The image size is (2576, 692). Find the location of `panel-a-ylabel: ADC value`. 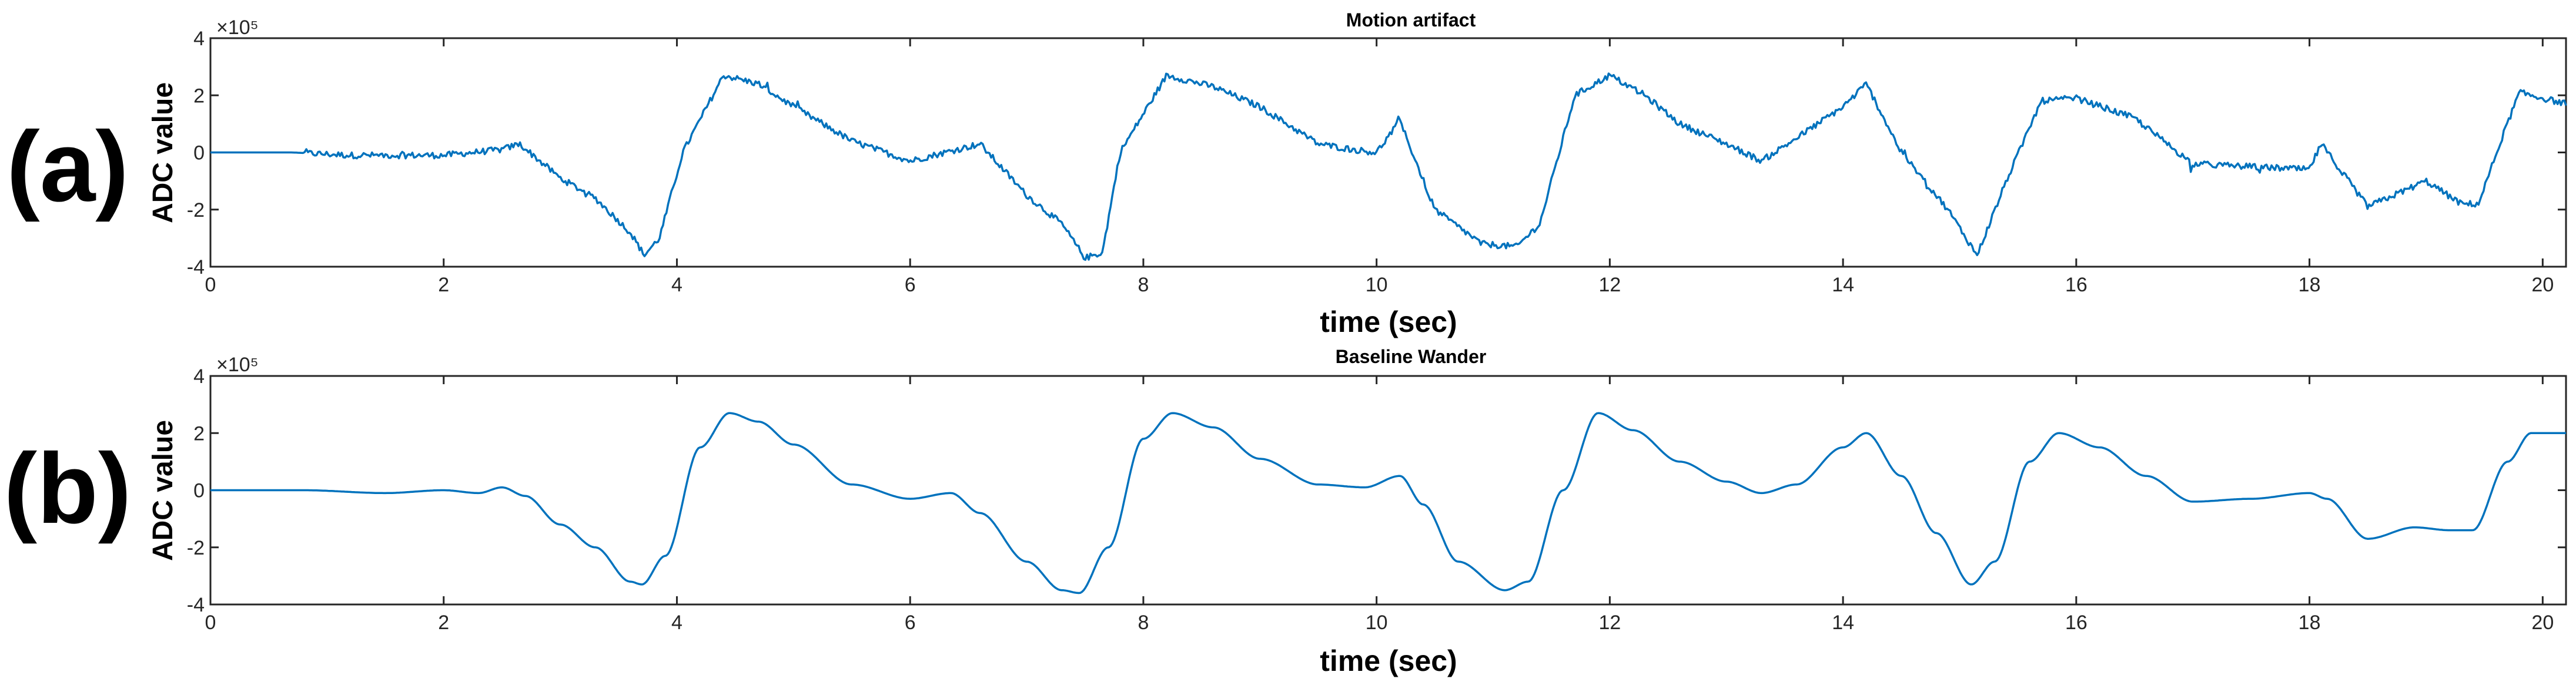

panel-a-ylabel: ADC value is located at coordinates (163, 153).